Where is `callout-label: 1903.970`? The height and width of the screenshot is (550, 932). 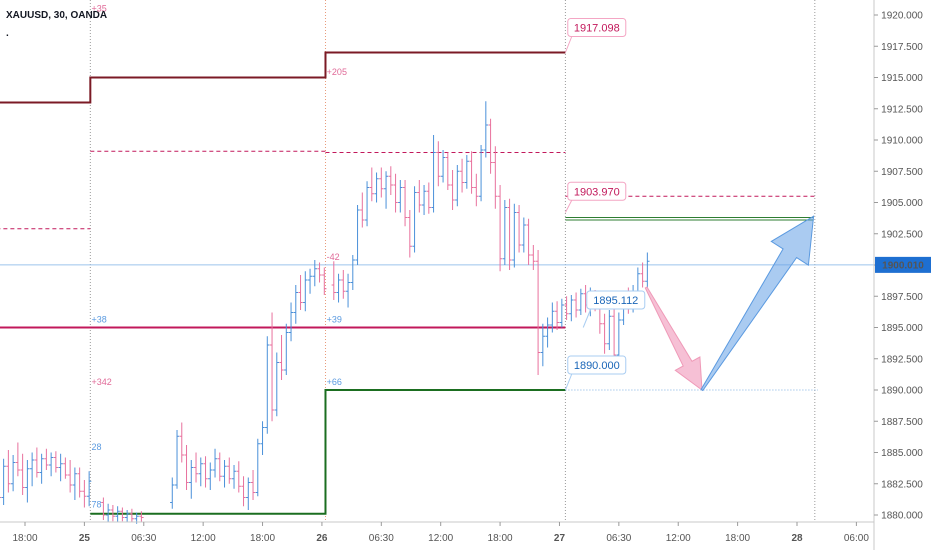 callout-label: 1903.970 is located at coordinates (597, 192).